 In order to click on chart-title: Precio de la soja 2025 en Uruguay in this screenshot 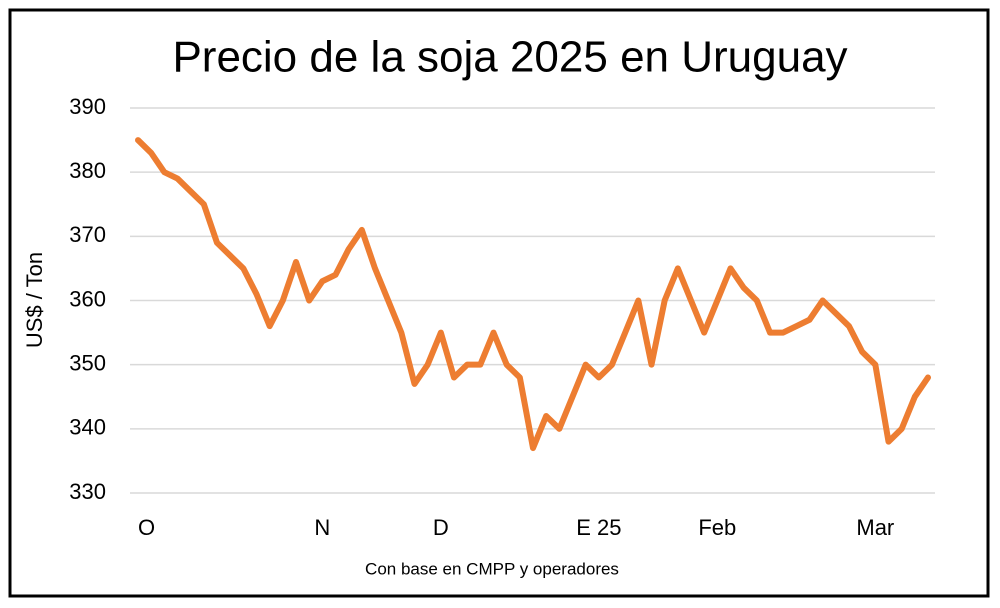, I will do `click(509, 57)`.